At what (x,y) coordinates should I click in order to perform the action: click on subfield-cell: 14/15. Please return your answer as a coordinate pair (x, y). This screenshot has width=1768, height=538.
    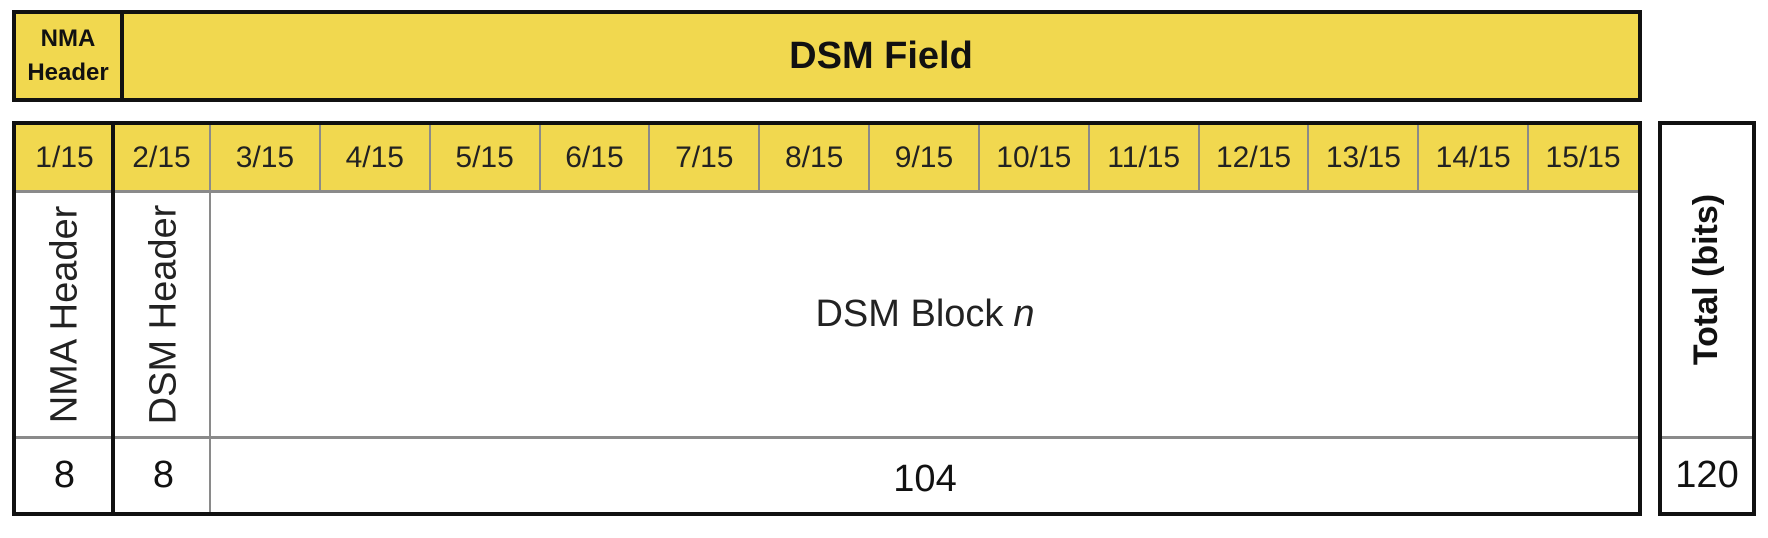
    Looking at the image, I should click on (1473, 157).